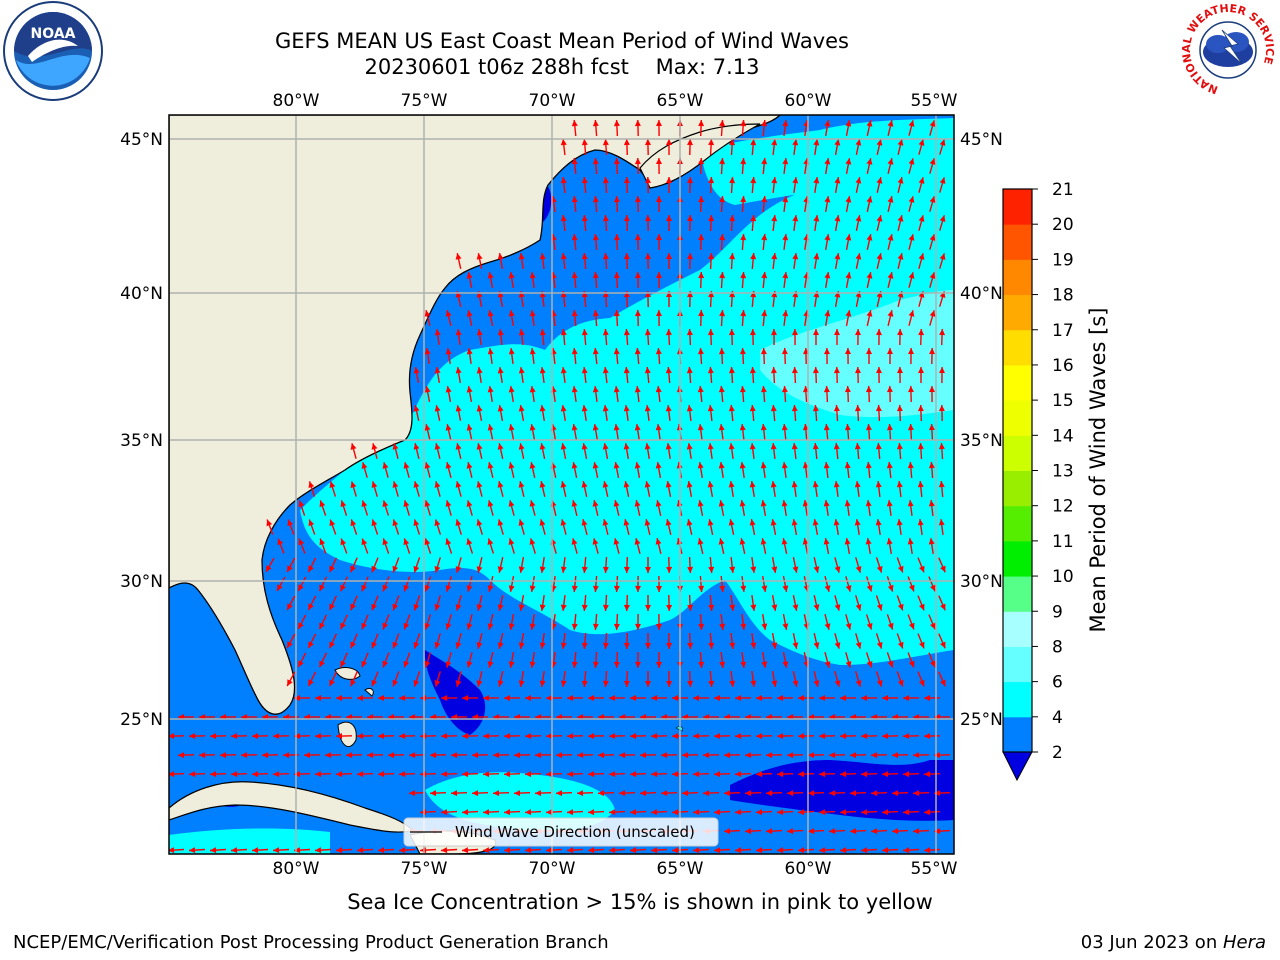 The width and height of the screenshot is (1280, 960). What do you see at coordinates (520, 802) in the screenshot?
I see `ocean-4-6s-south` at bounding box center [520, 802].